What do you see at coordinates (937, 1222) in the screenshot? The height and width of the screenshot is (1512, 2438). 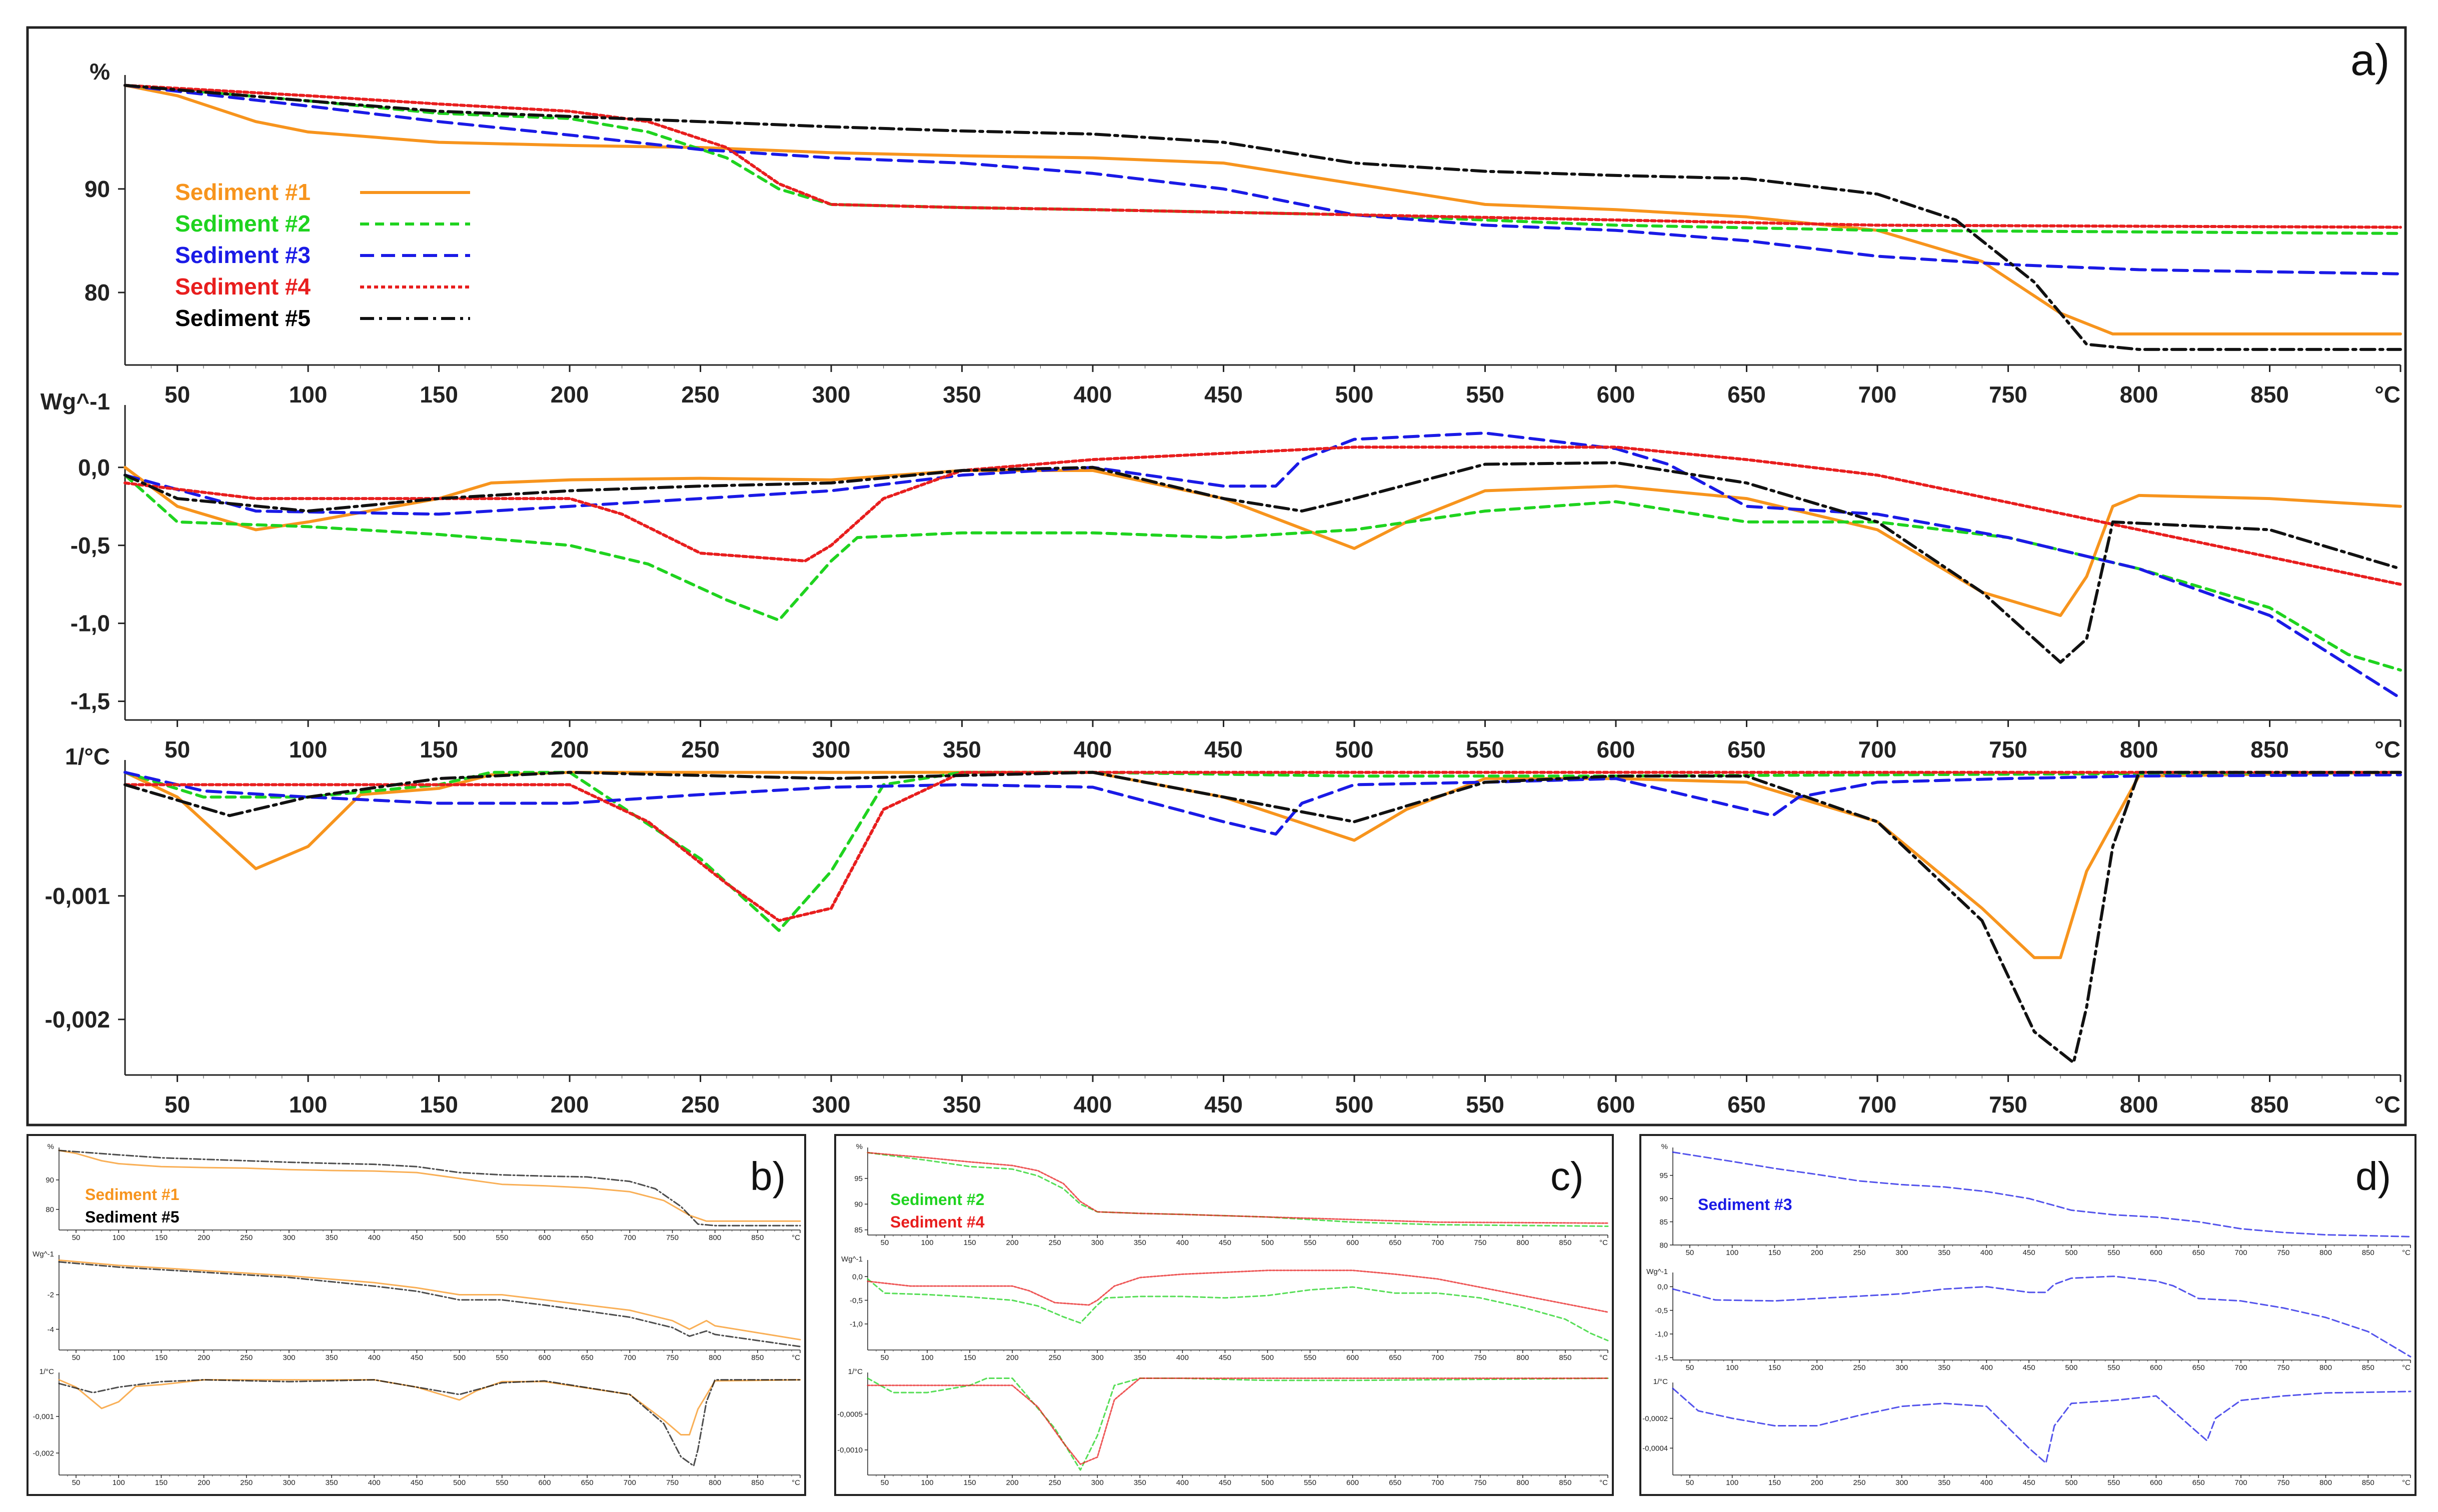 I see `legend-label-s4: Sediment #4` at bounding box center [937, 1222].